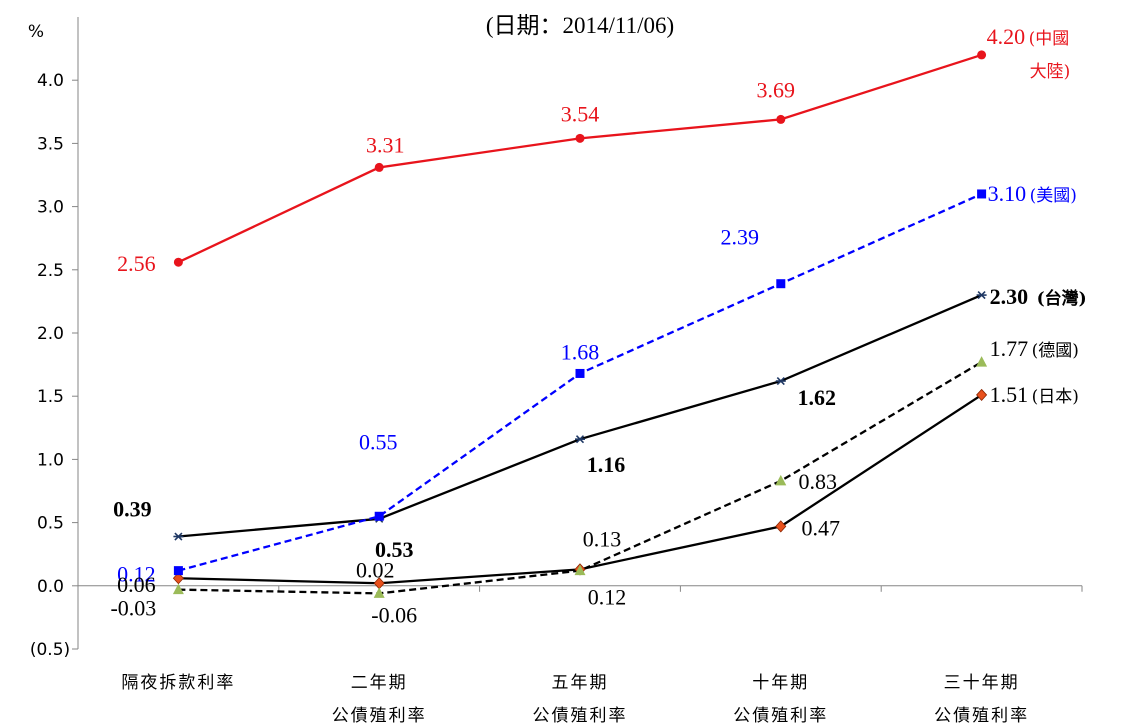 Image resolution: width=1122 pixels, height=724 pixels. What do you see at coordinates (50, 524) in the screenshot?
I see `y-tick-label: 0.5` at bounding box center [50, 524].